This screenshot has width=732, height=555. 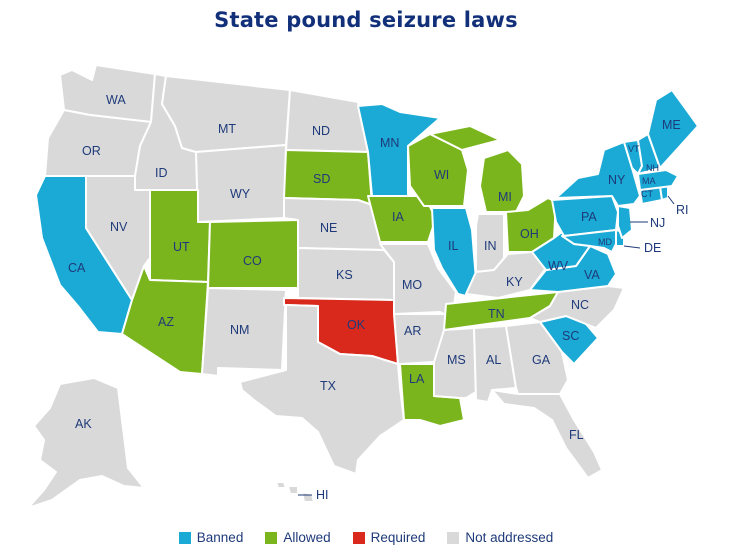 I want to click on map-title: State pound seizure laws, so click(x=366, y=20).